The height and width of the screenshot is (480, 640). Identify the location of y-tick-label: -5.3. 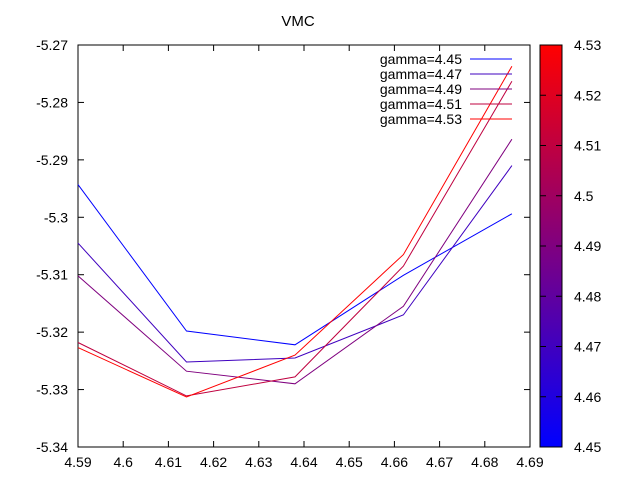
(56, 217).